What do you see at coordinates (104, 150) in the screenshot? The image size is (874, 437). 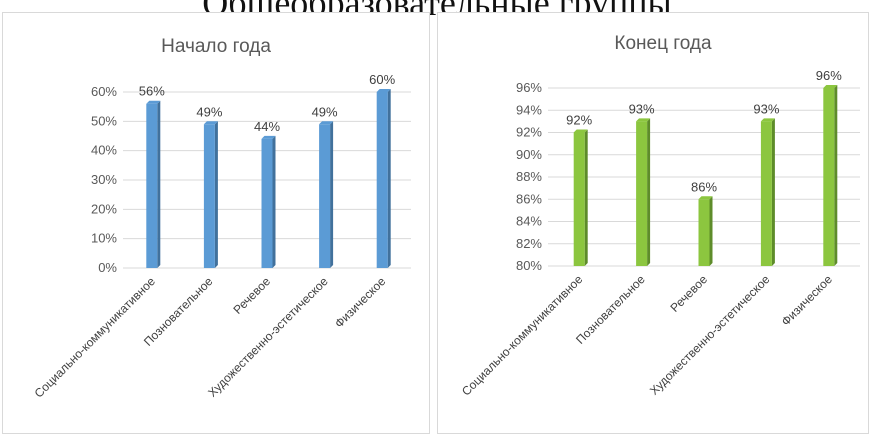 I see `y-tick-label: 40%` at bounding box center [104, 150].